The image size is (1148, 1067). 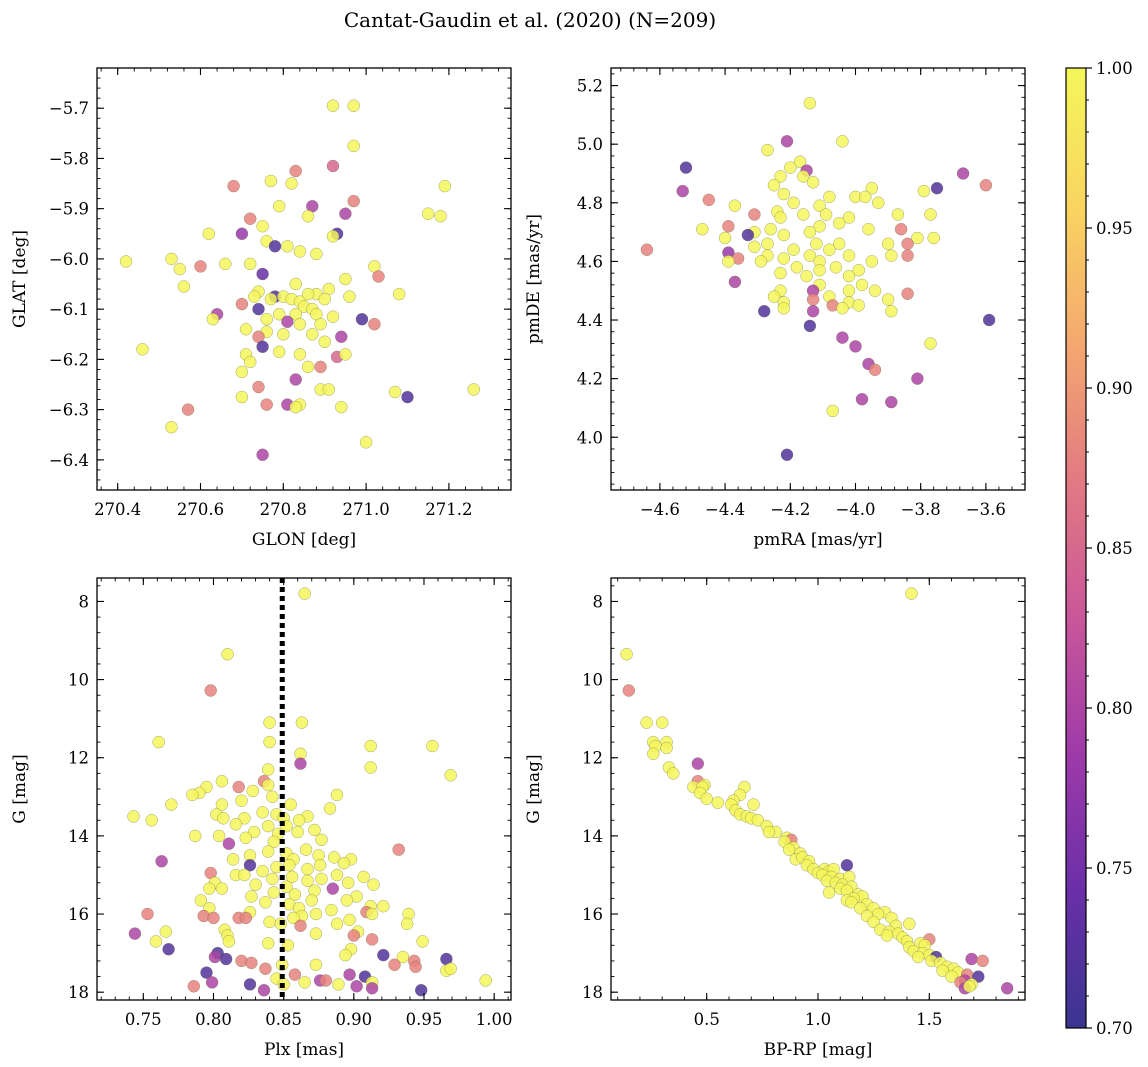 What do you see at coordinates (143, 1019) in the screenshot?
I see `x-tick-label: 0.75` at bounding box center [143, 1019].